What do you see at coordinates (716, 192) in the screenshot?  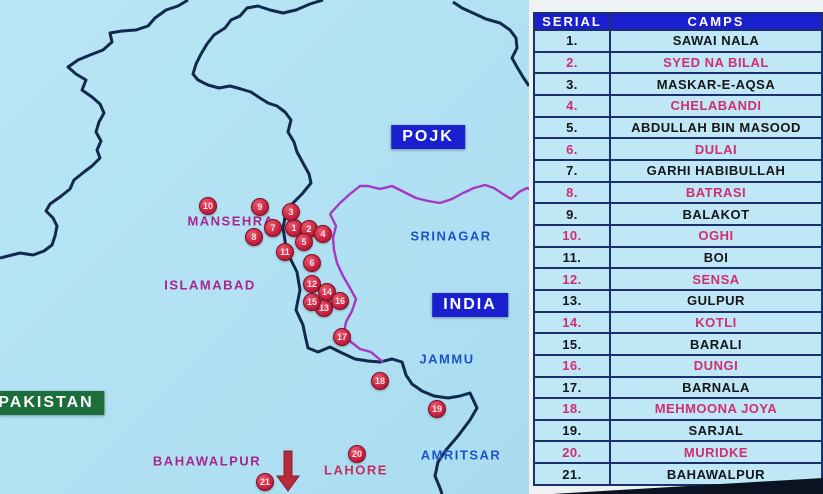 I see `camp-cell: BATRASI` at bounding box center [716, 192].